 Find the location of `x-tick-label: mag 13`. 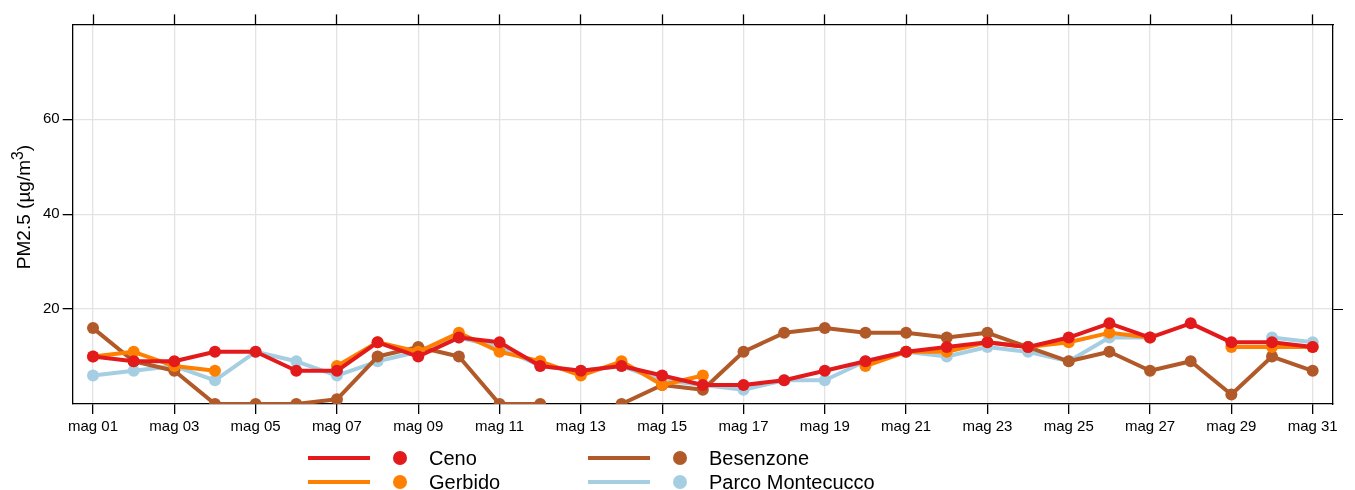

x-tick-label: mag 13 is located at coordinates (580, 426).